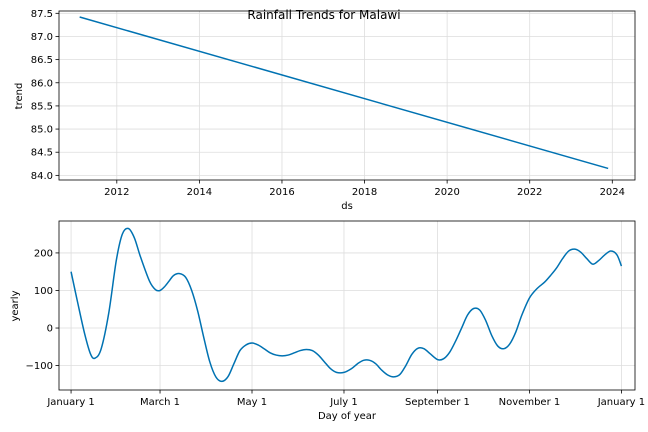  I want to click on trend-x-tick-label: 2018, so click(364, 192).